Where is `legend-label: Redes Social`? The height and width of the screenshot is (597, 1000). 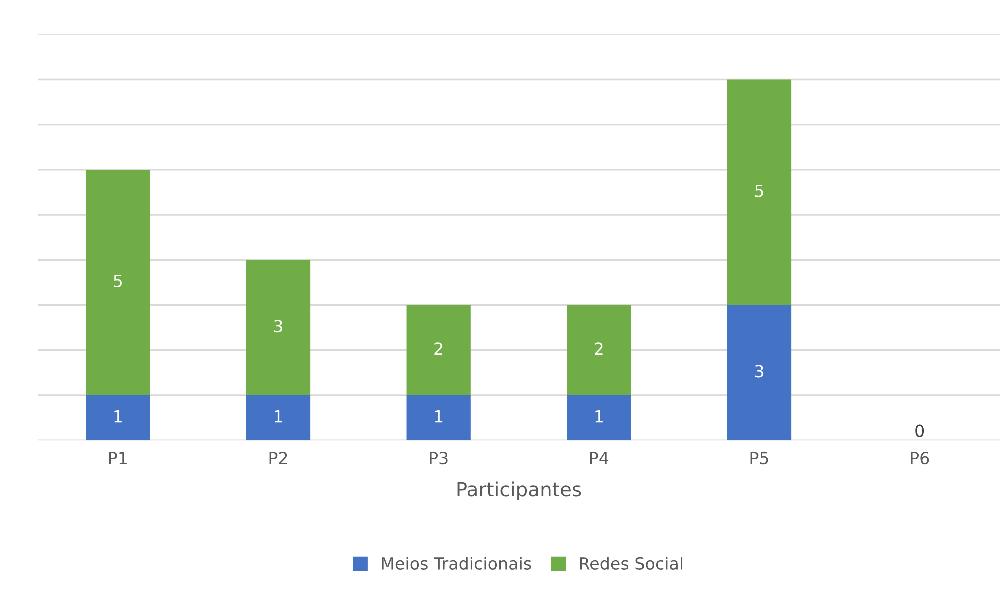 legend-label: Redes Social is located at coordinates (631, 563).